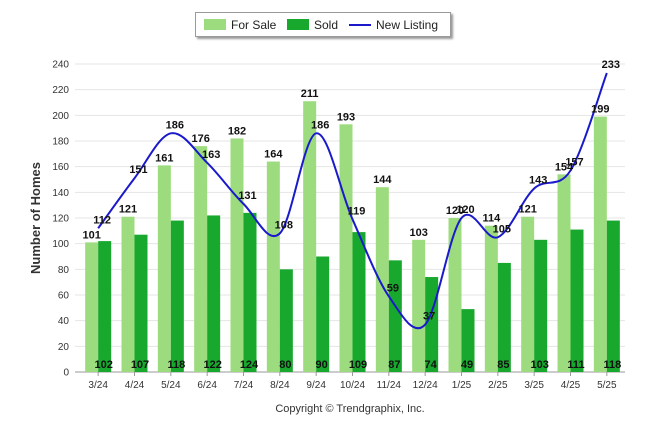  What do you see at coordinates (280, 385) in the screenshot?
I see `x-tick-label: 8/24` at bounding box center [280, 385].